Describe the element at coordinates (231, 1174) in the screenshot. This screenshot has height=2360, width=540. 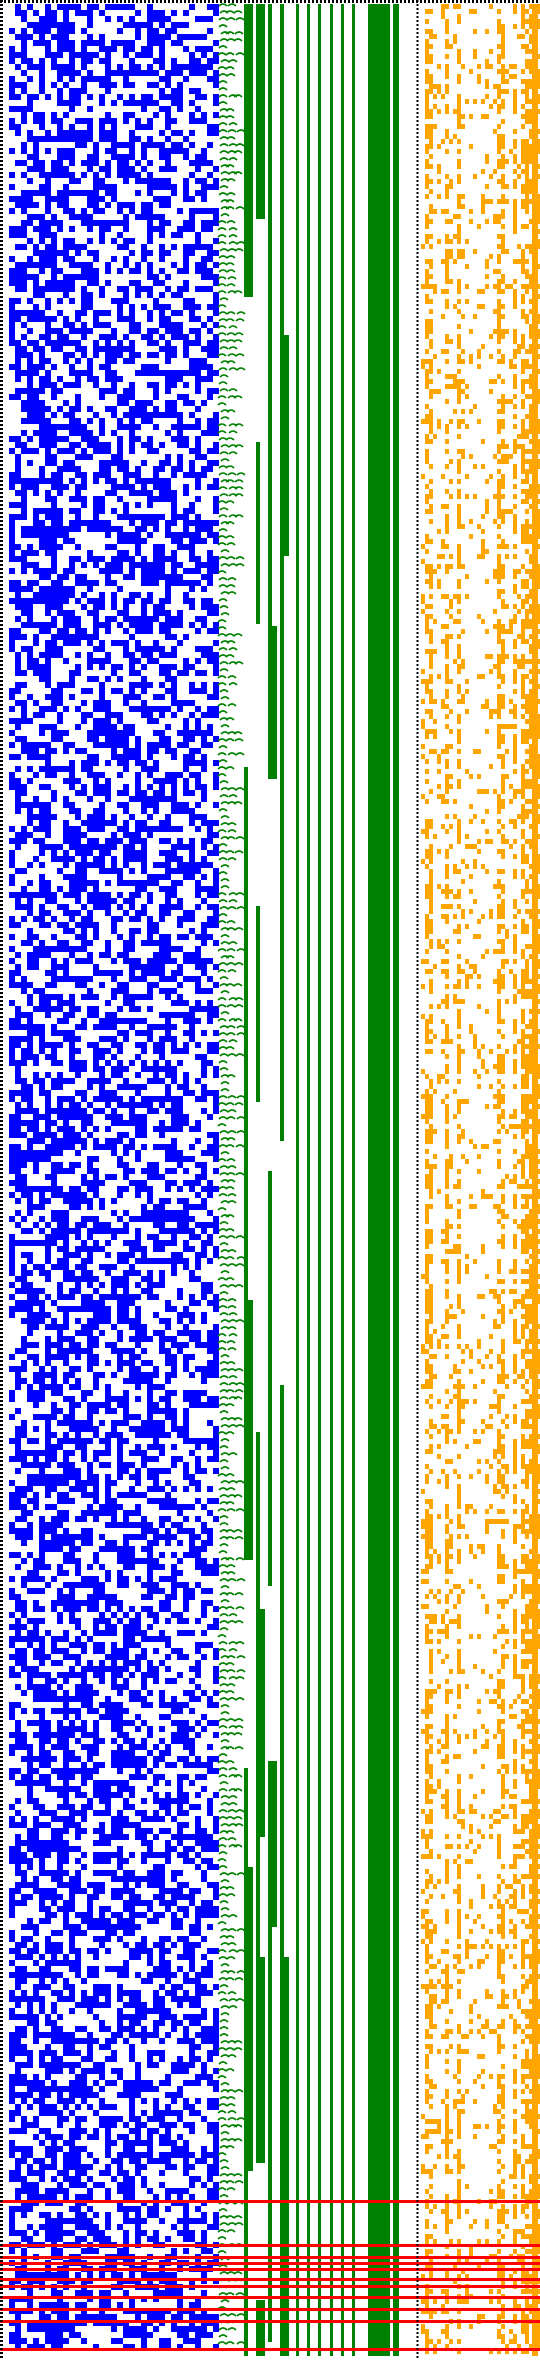
I see `green-arcs` at that location.